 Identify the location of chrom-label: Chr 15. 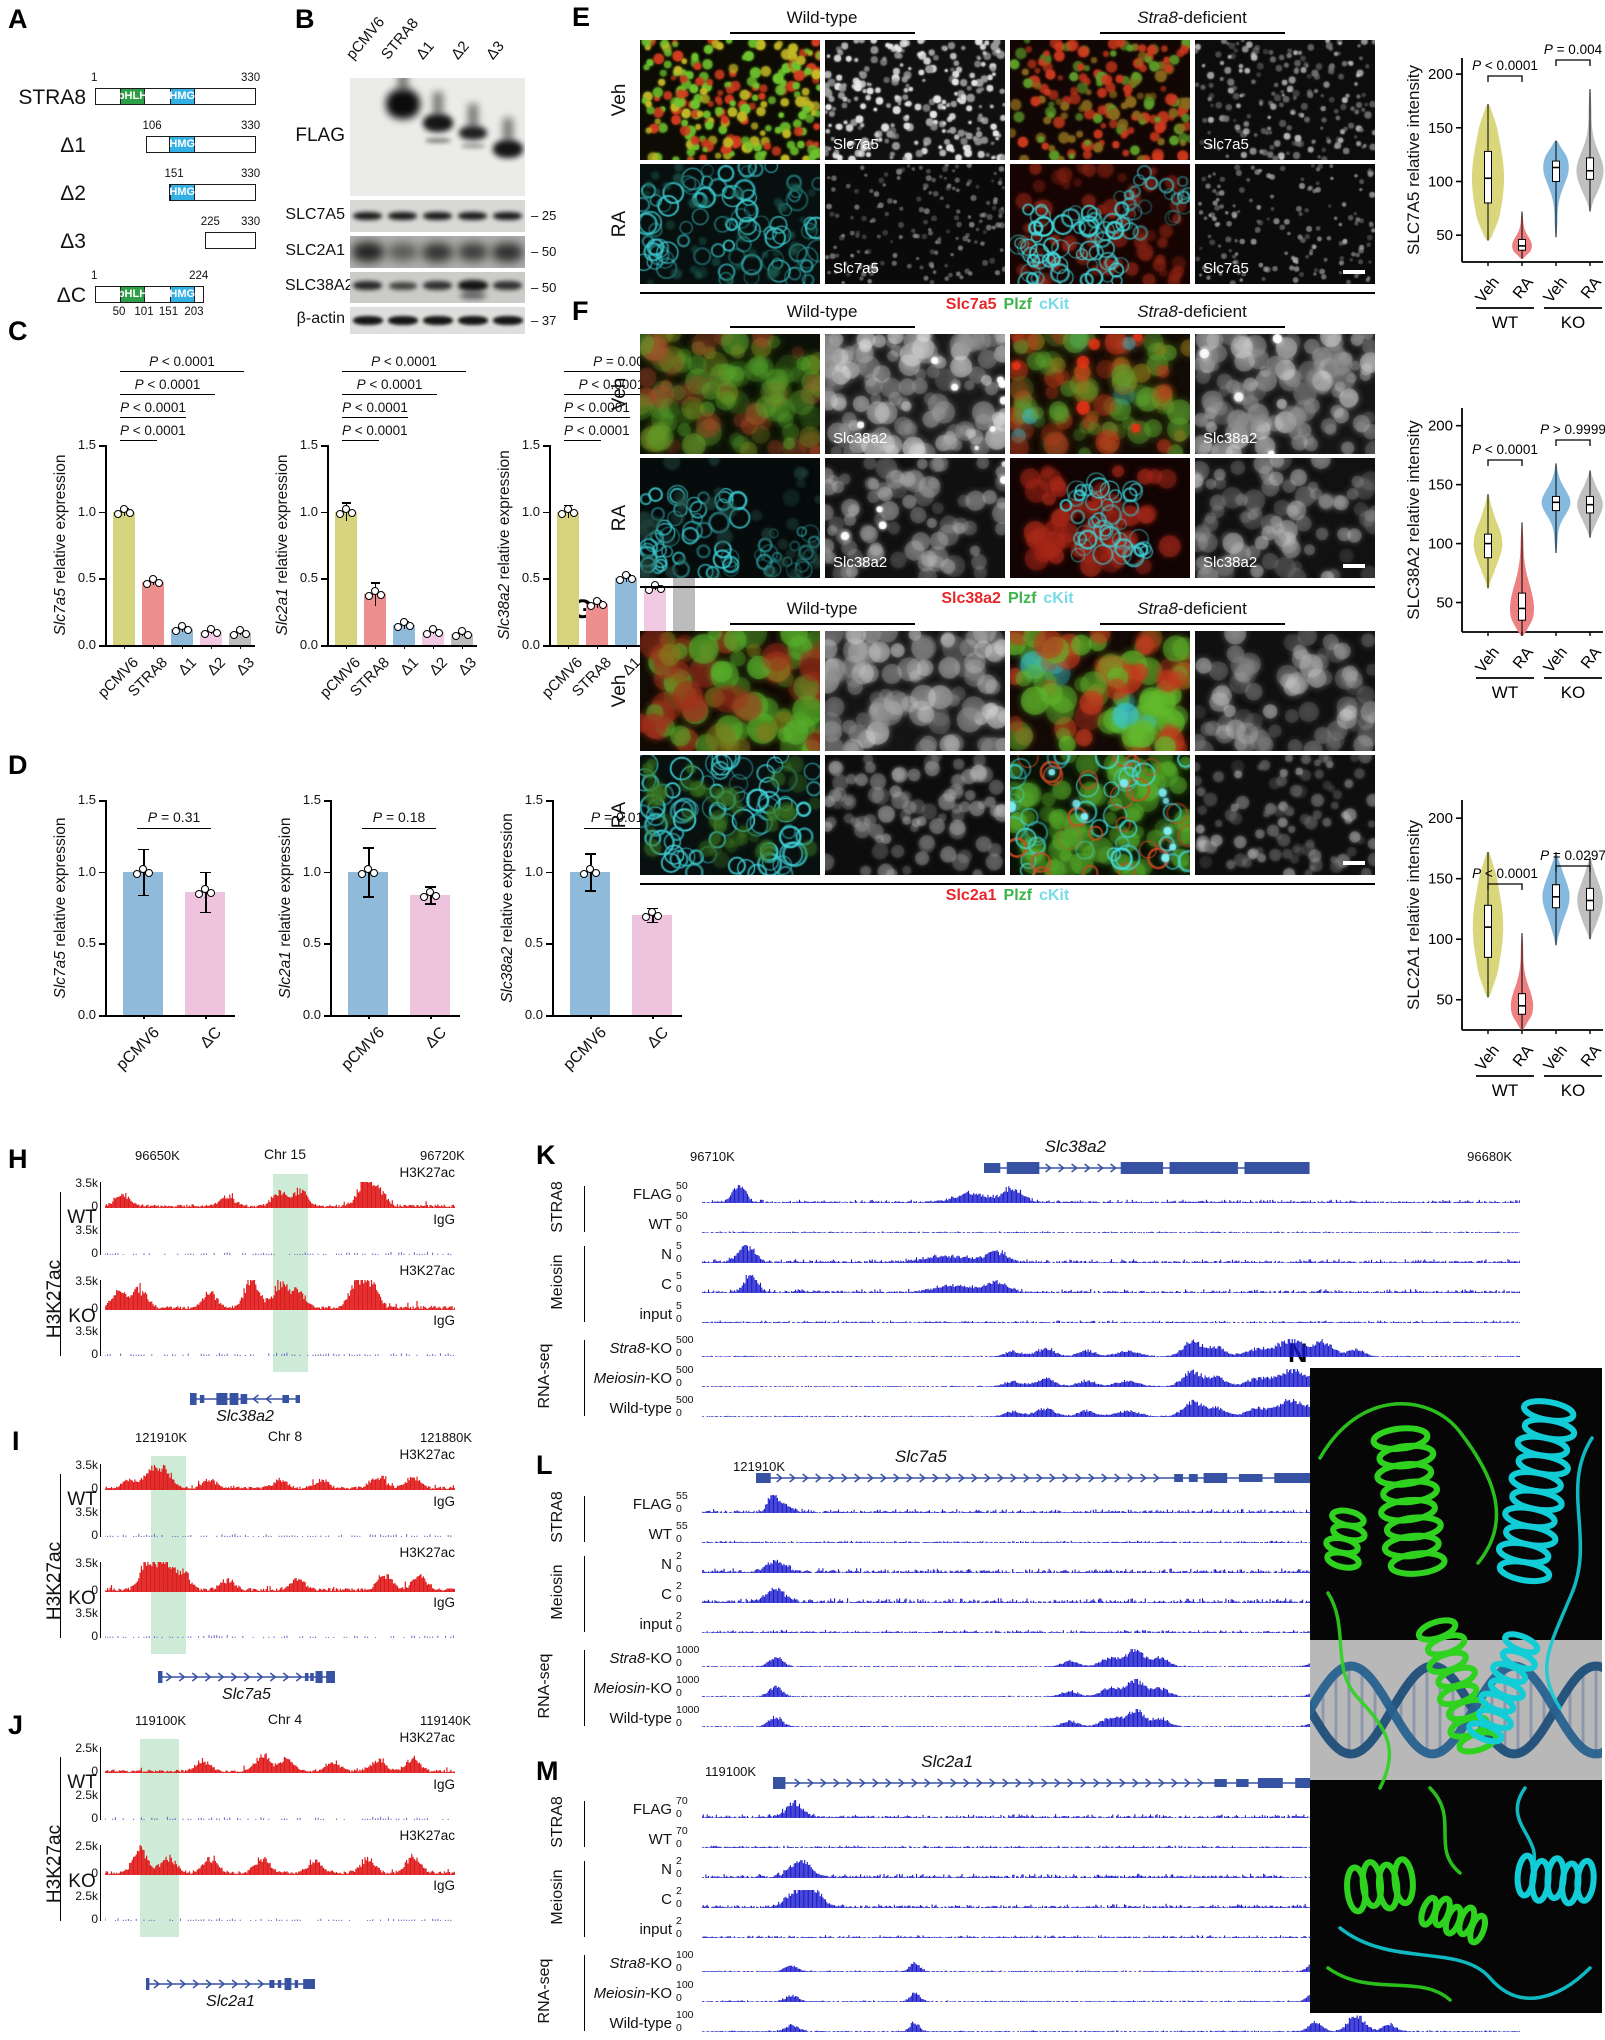
(285, 1154).